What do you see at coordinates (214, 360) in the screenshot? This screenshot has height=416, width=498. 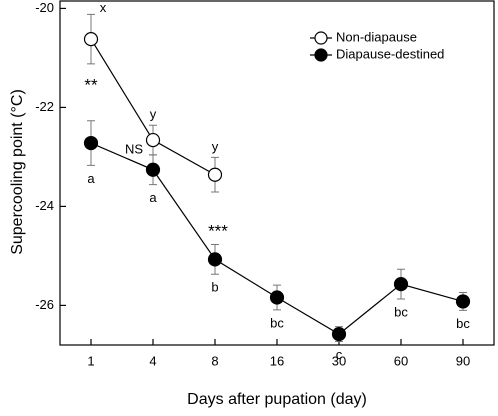 I see `x-tick-label: 8` at bounding box center [214, 360].